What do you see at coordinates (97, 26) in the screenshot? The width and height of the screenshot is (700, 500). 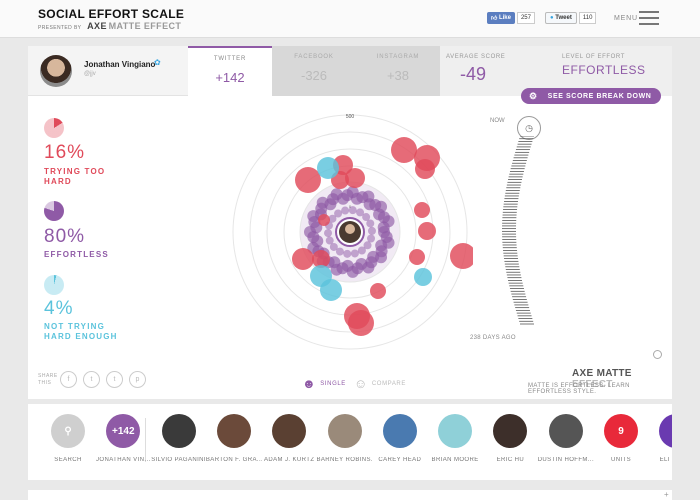 I see `axe-logo: AXE` at bounding box center [97, 26].